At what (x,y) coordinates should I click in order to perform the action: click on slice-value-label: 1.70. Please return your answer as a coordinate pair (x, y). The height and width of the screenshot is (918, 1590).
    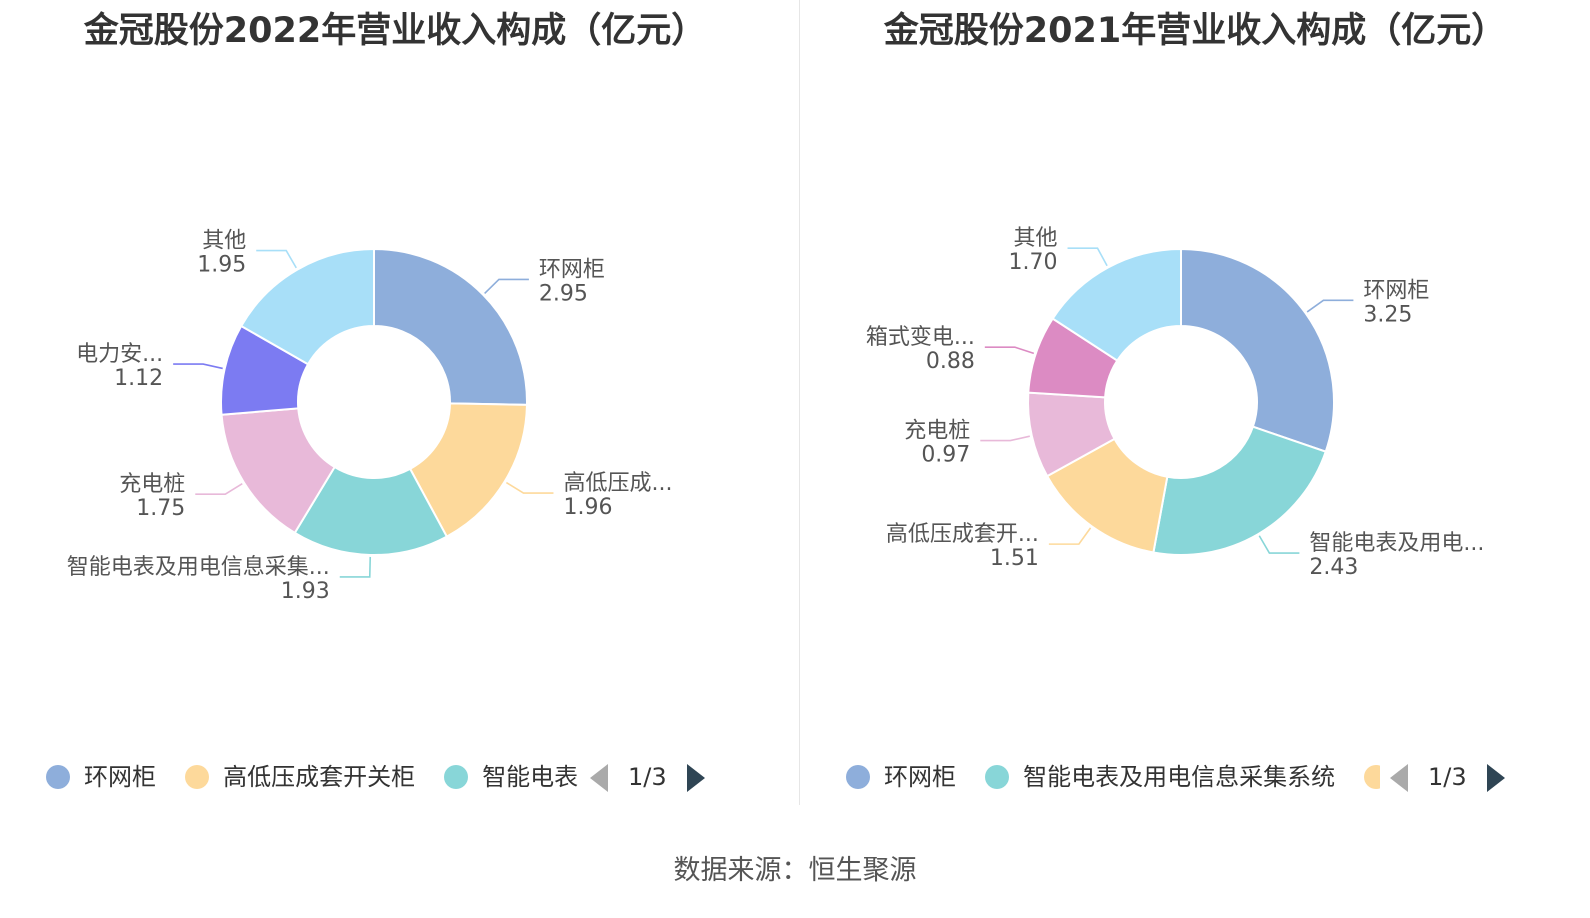
    Looking at the image, I should click on (1033, 262).